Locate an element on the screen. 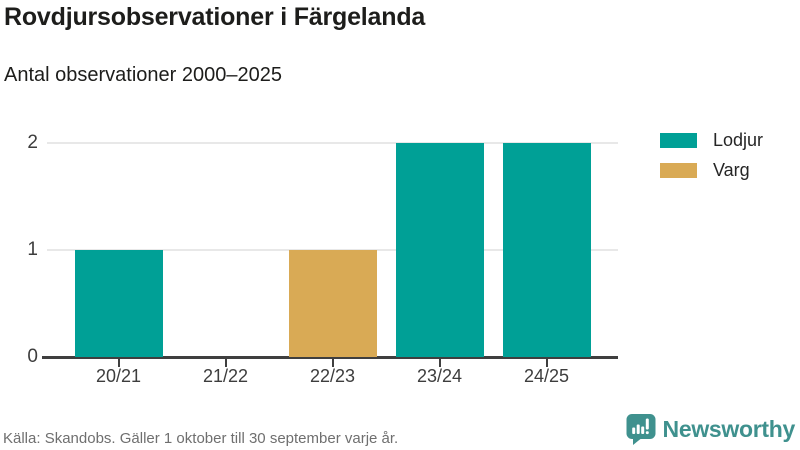  y-tick-label: 1 is located at coordinates (32, 249).